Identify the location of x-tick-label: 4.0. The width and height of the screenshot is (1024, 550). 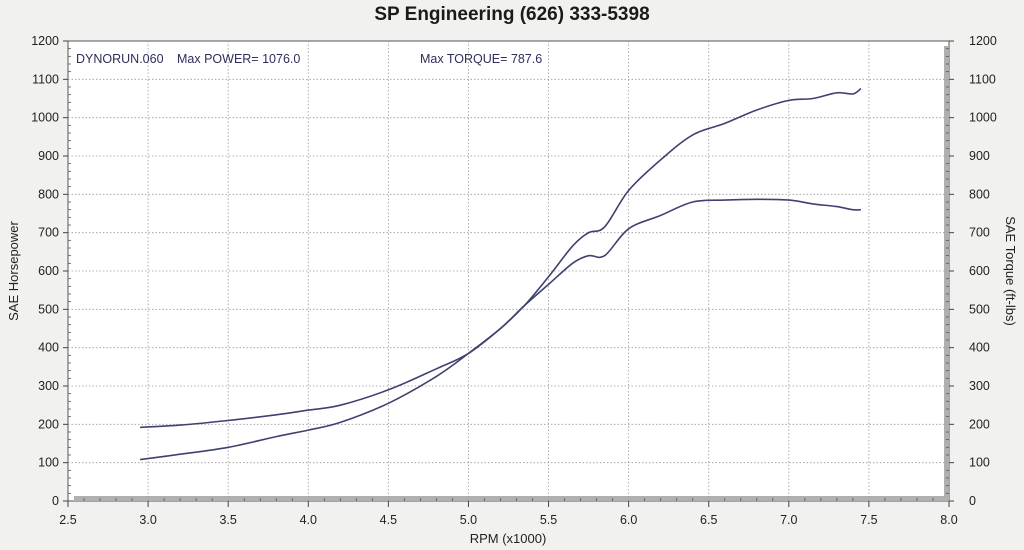
(308, 520).